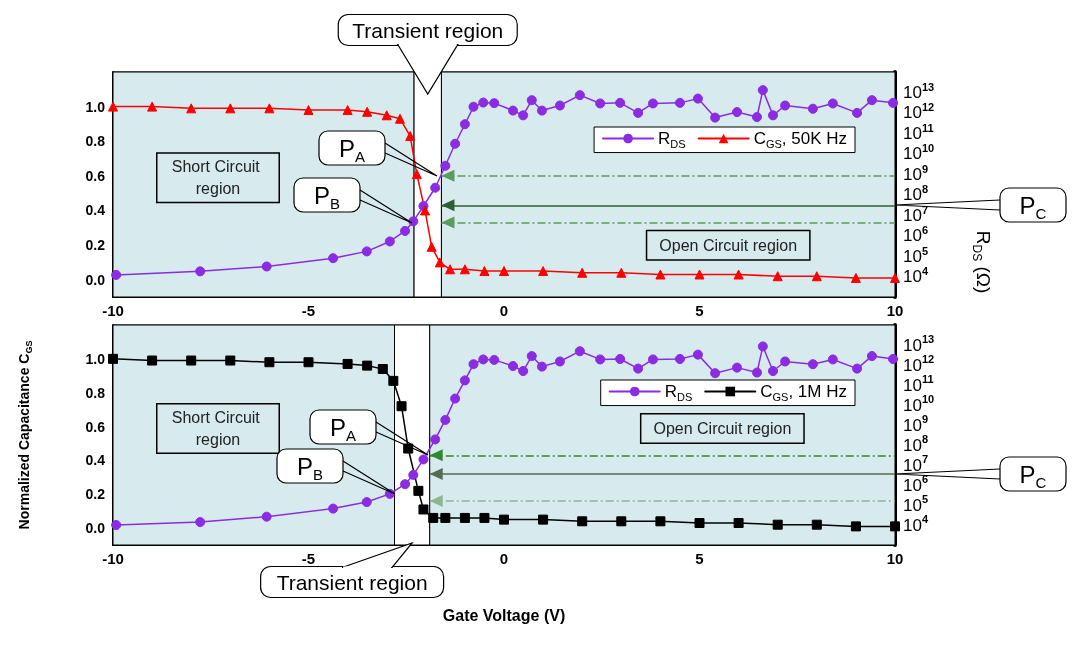  Describe the element at coordinates (343, 428) in the screenshot. I see `annotation: P$_{A}$` at that location.